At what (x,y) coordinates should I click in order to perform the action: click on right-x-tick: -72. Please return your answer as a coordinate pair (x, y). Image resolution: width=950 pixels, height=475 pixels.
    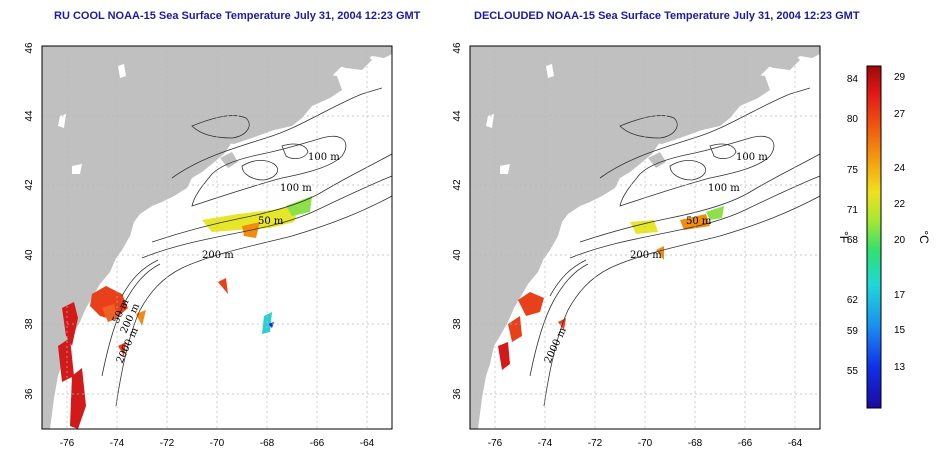
    Looking at the image, I should click on (595, 443).